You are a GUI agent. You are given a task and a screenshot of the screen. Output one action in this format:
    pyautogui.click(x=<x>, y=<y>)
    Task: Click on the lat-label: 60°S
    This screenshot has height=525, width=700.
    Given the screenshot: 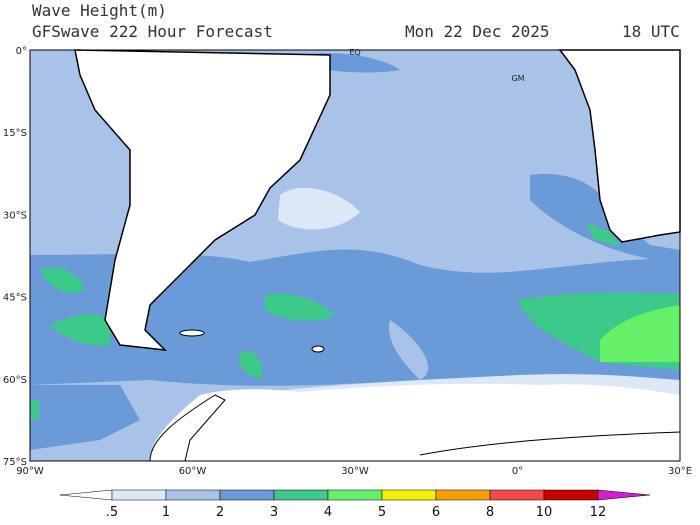 What is the action you would take?
    pyautogui.click(x=15, y=380)
    